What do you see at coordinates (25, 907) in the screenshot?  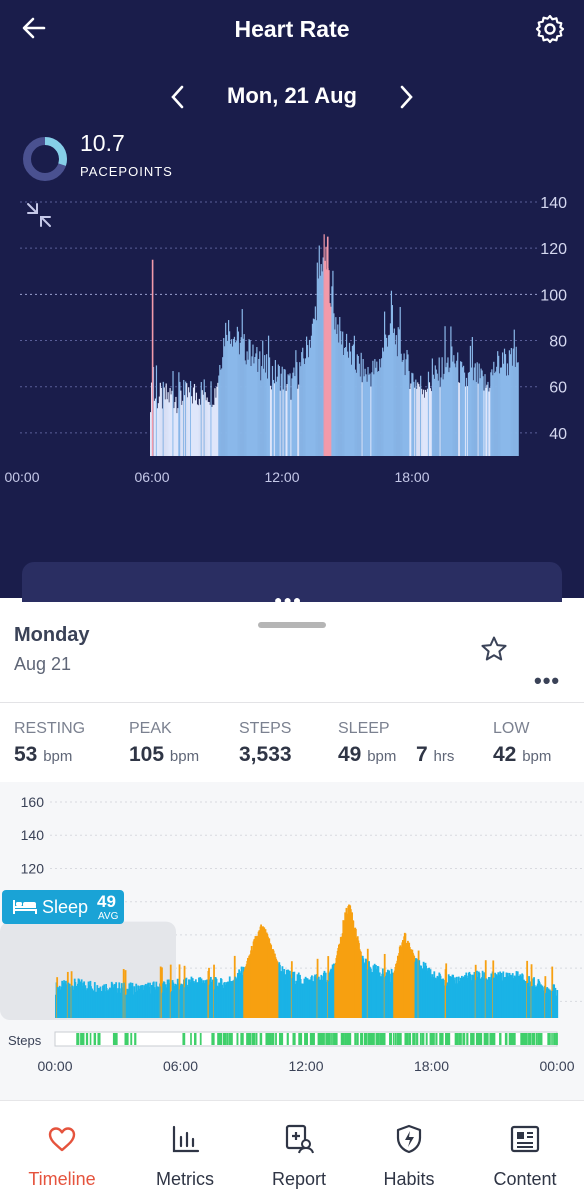 I see `bed-icon` at bounding box center [25, 907].